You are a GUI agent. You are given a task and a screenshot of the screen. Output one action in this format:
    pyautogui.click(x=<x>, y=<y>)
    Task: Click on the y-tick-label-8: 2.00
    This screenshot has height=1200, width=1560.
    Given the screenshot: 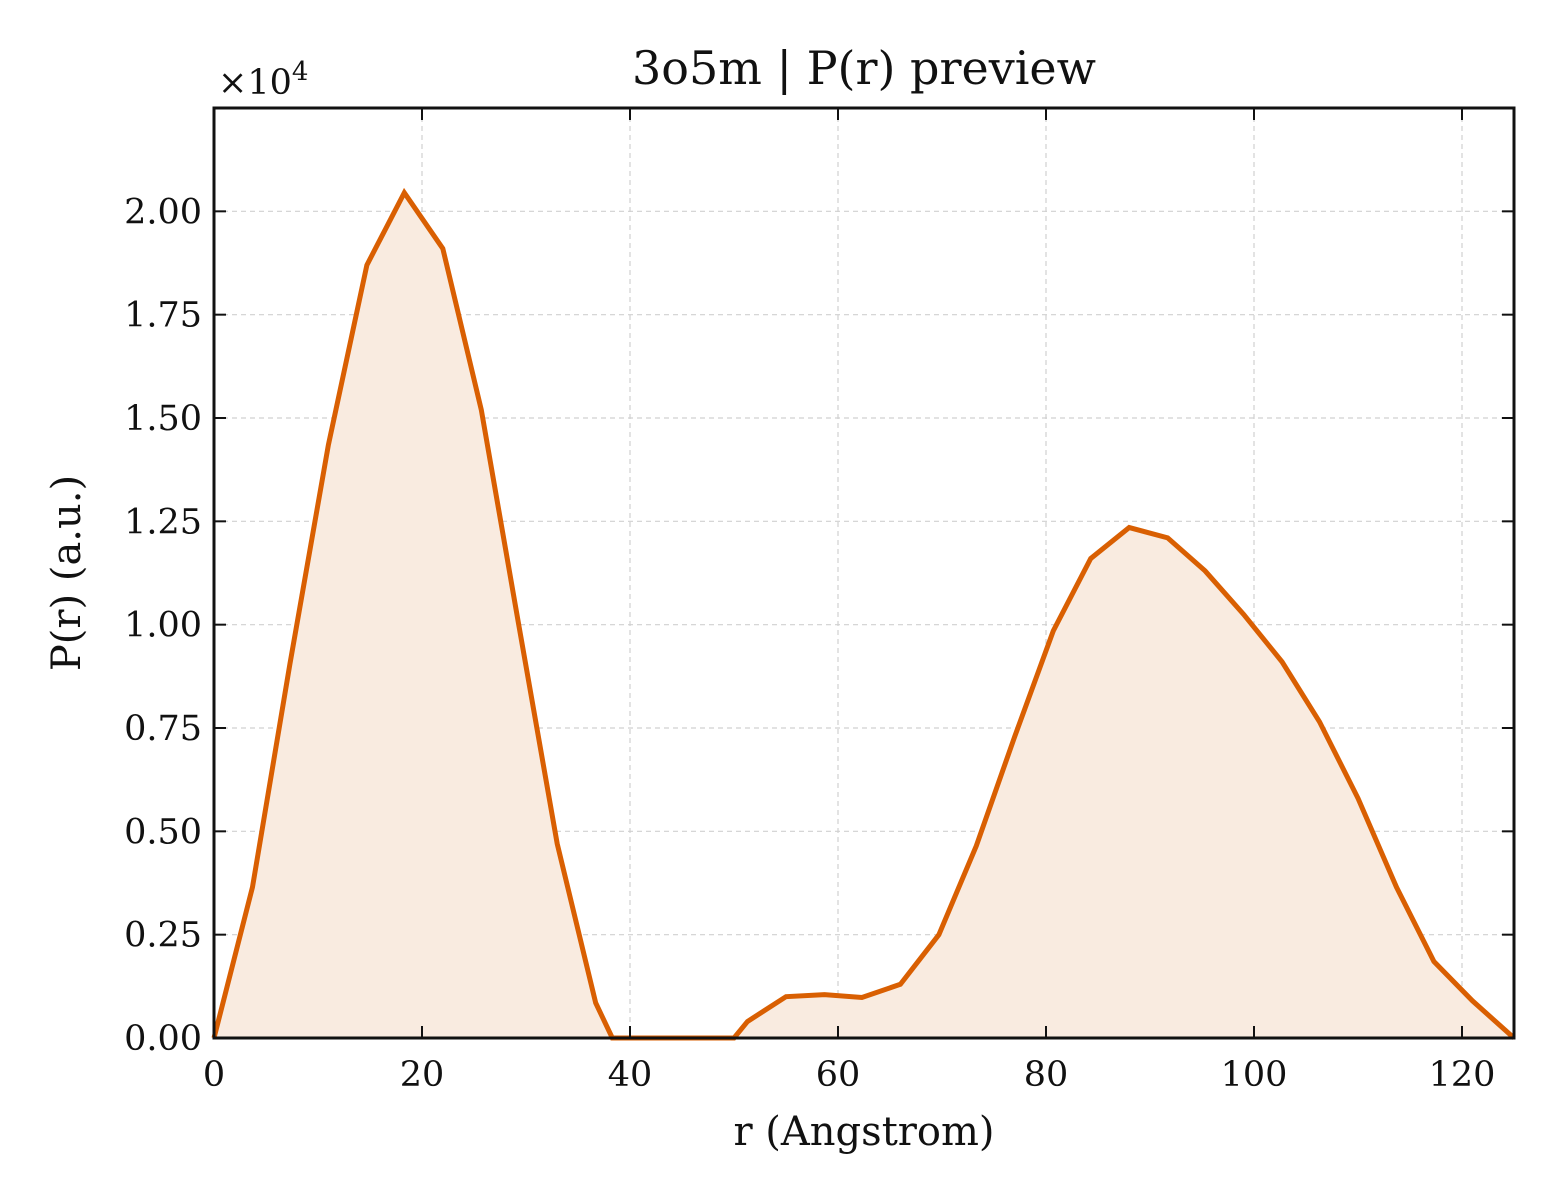 What is the action you would take?
    pyautogui.click(x=163, y=212)
    